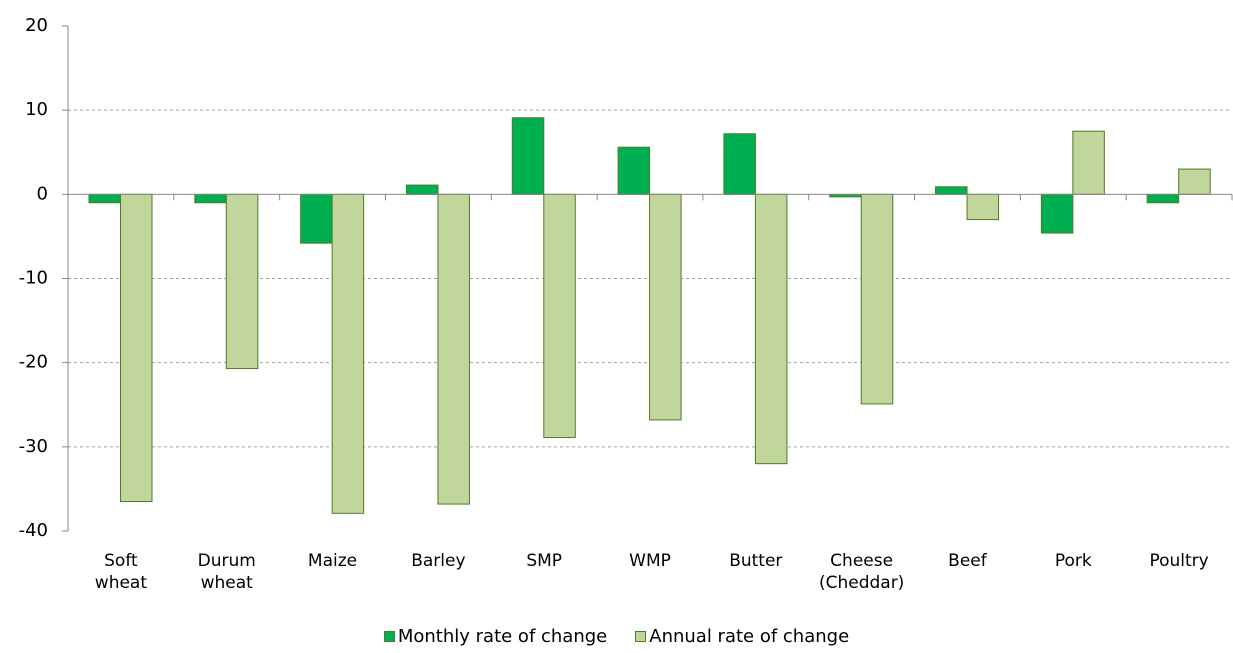  Describe the element at coordinates (33, 530) in the screenshot. I see `y-tick-label: -40` at that location.